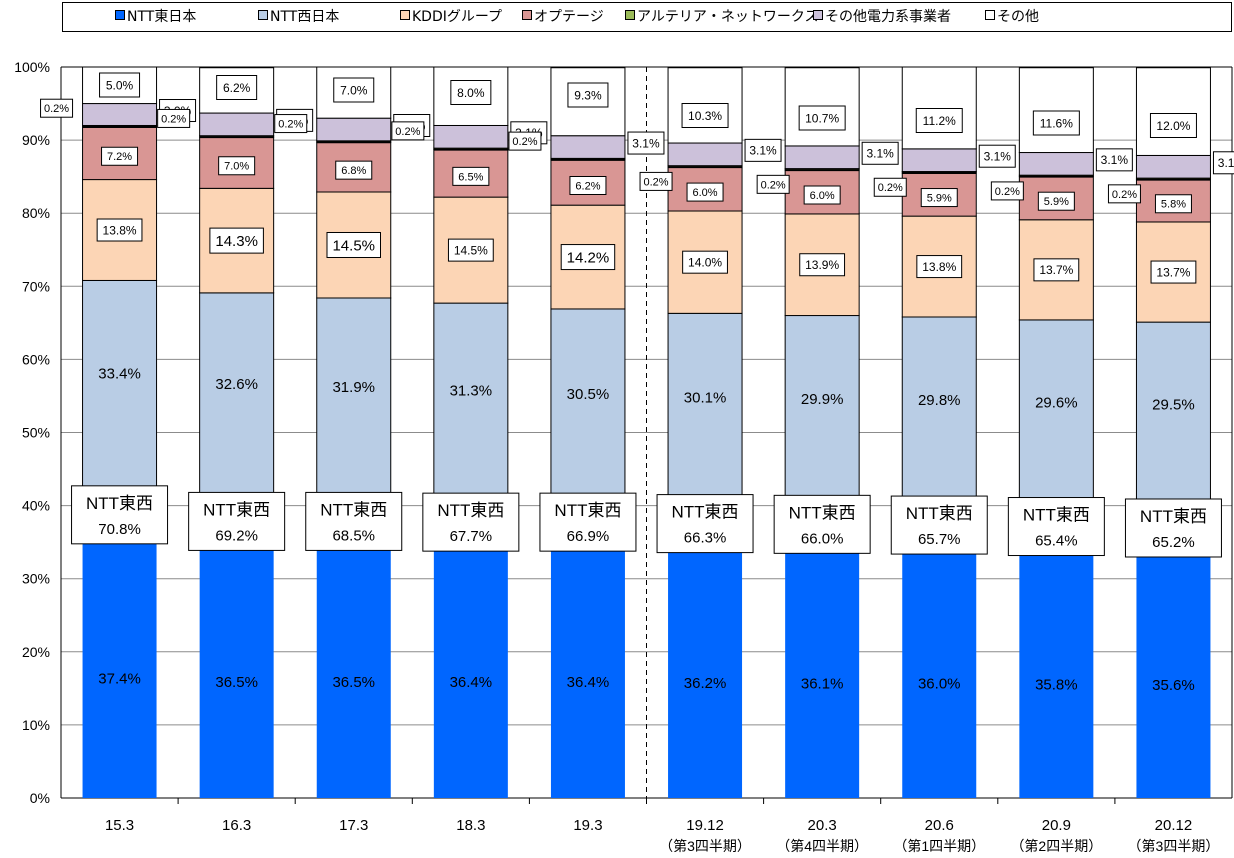 Image resolution: width=1234 pixels, height=858 pixels. Describe the element at coordinates (1174, 825) in the screenshot. I see `x-tick-label: 20.12` at that location.